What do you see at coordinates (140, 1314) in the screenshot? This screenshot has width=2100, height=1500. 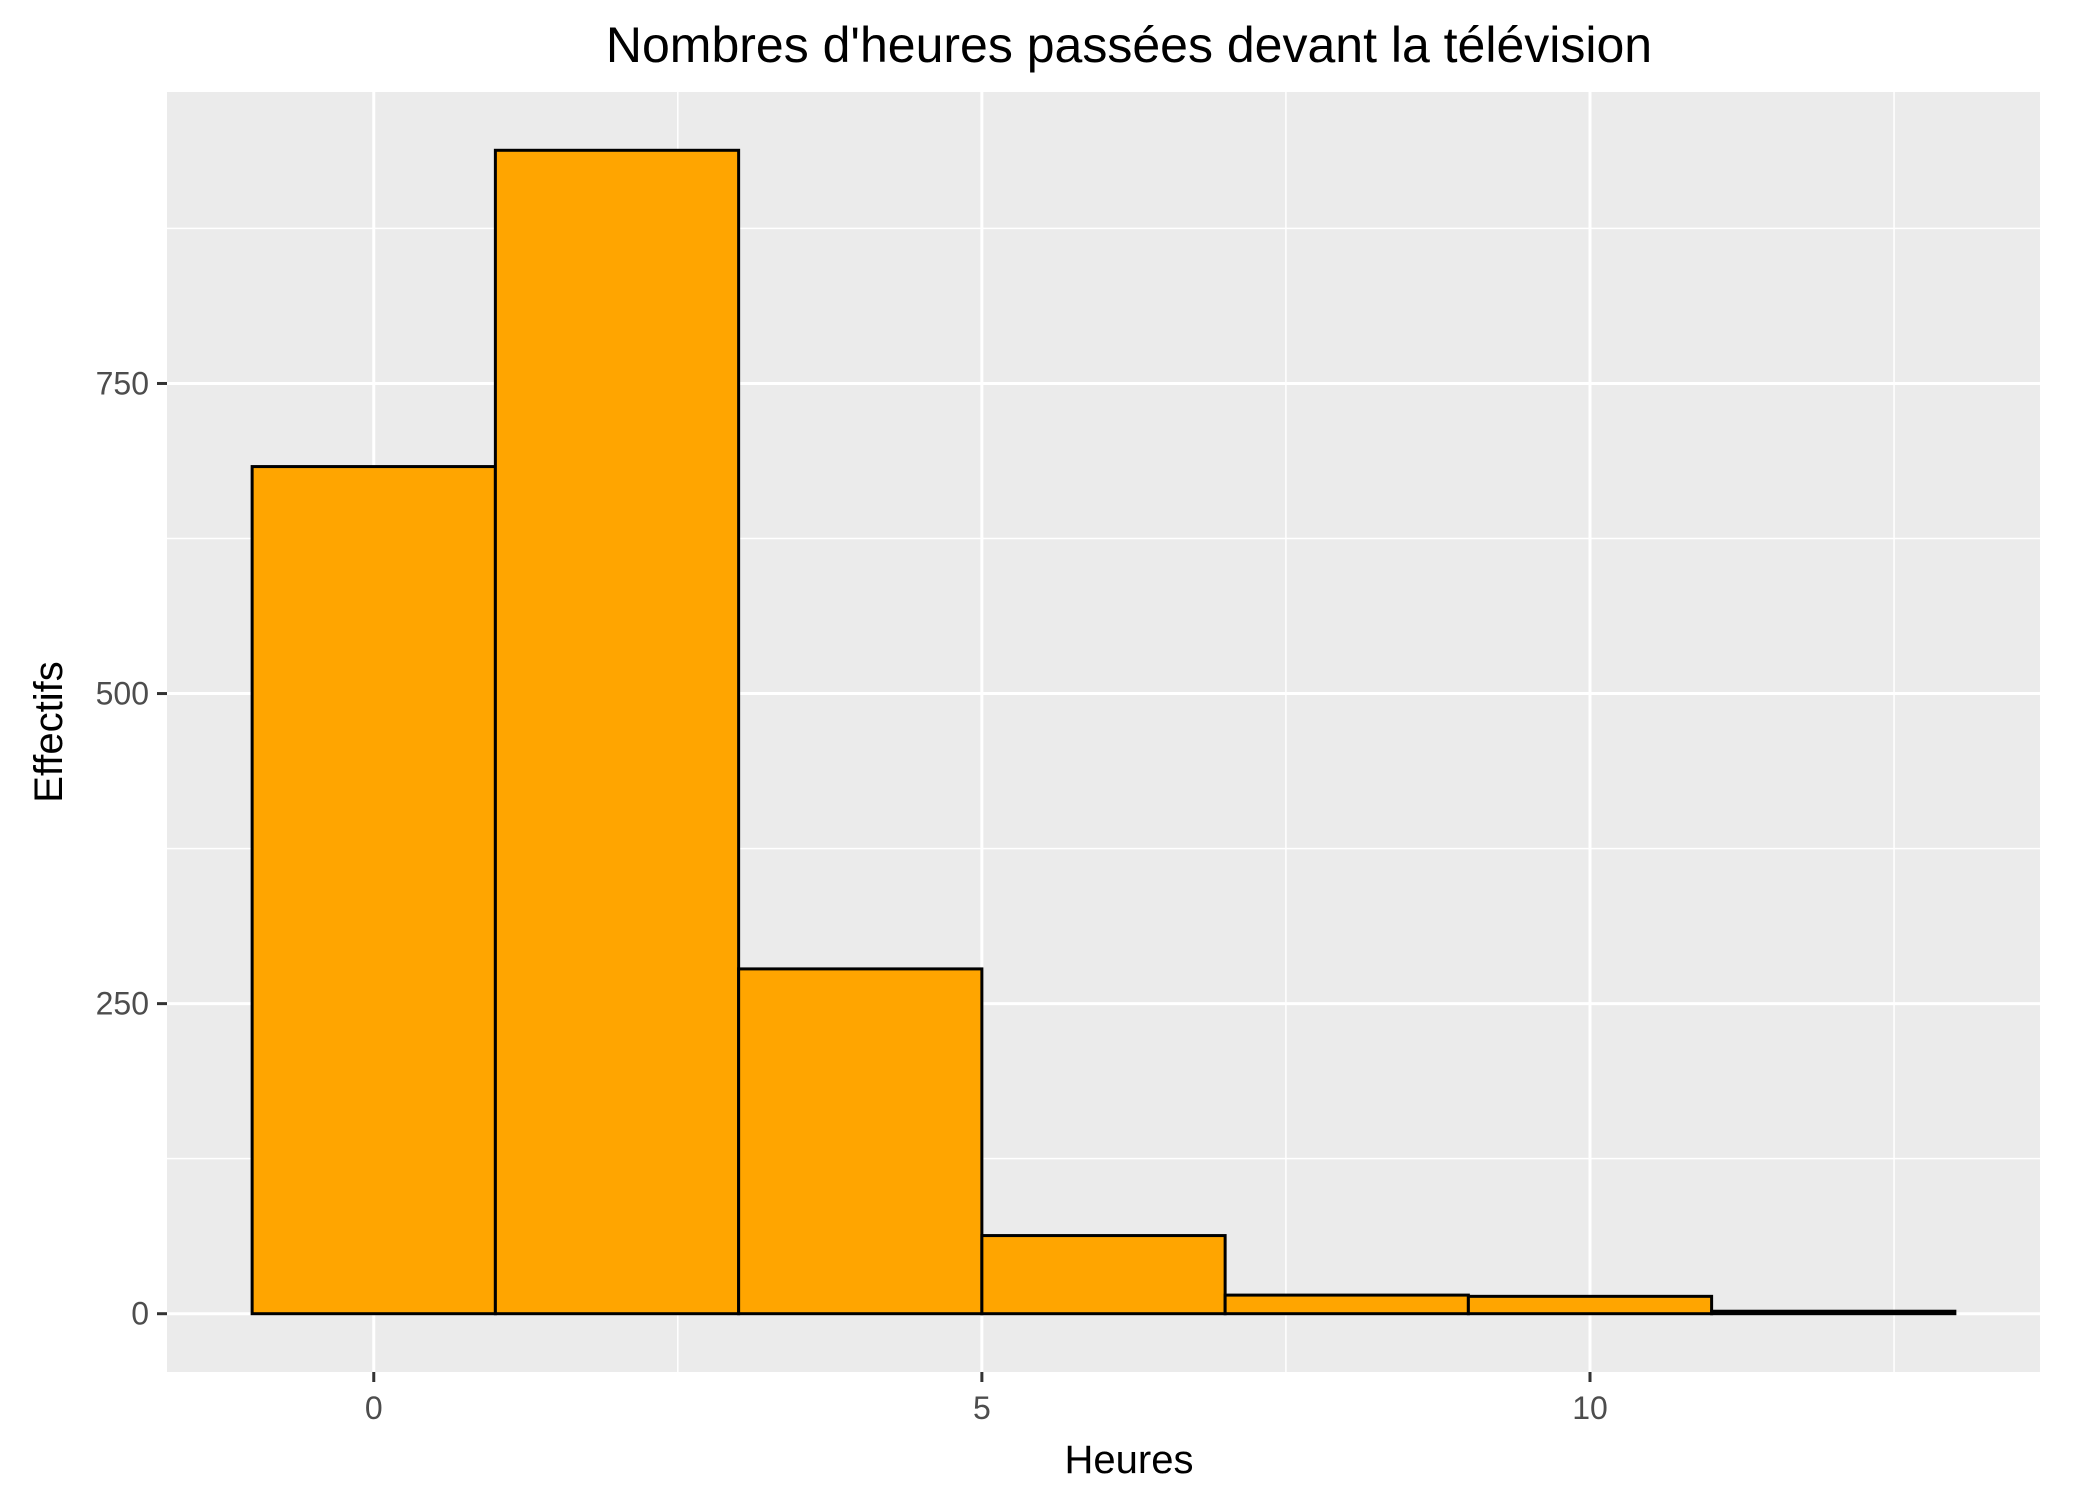 I see `y-tick-label: 0` at bounding box center [140, 1314].